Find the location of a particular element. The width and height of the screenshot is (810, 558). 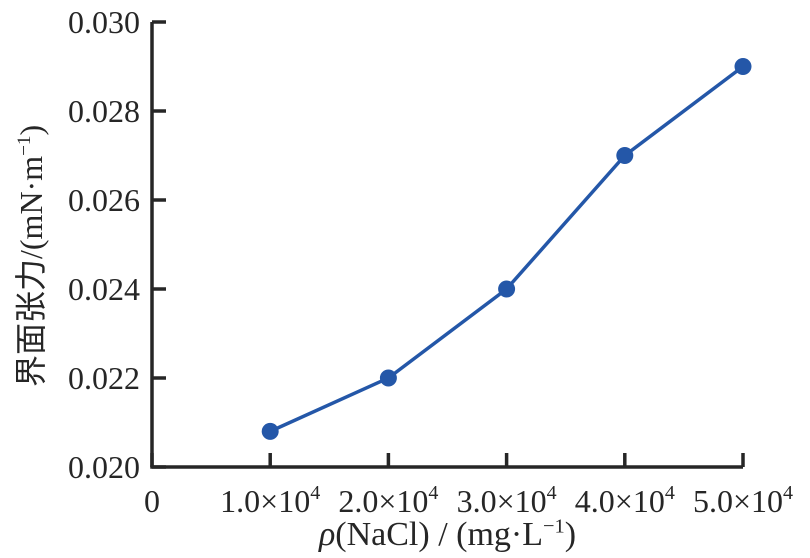

axis-title-part: (NaCl) / (mg·L is located at coordinates (439, 534).